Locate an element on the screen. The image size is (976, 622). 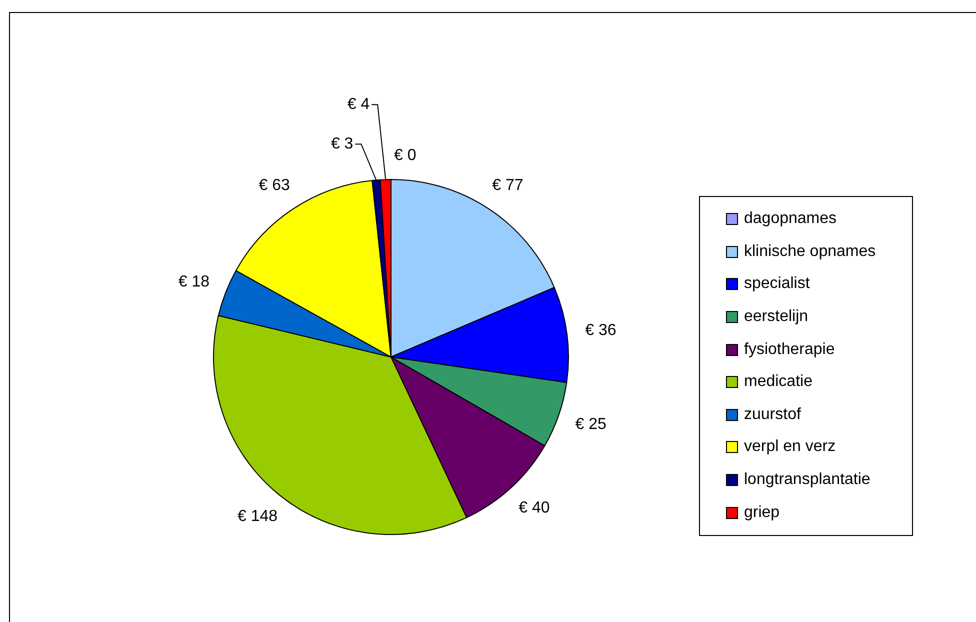
legend-label: zuurstof is located at coordinates (772, 415).